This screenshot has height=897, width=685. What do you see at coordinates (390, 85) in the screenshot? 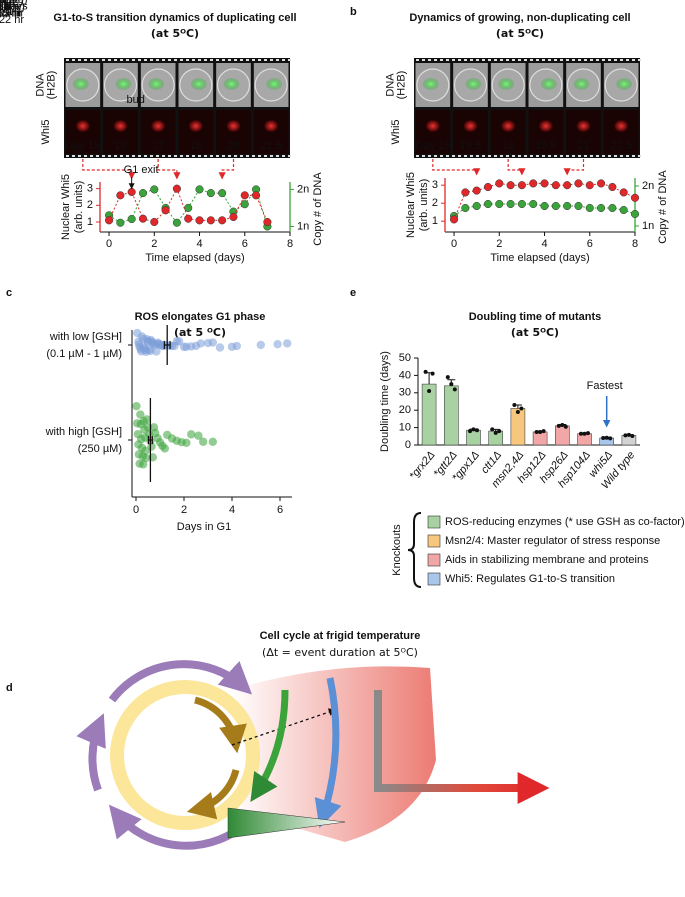
I see `row-label: DNA` at bounding box center [390, 85].